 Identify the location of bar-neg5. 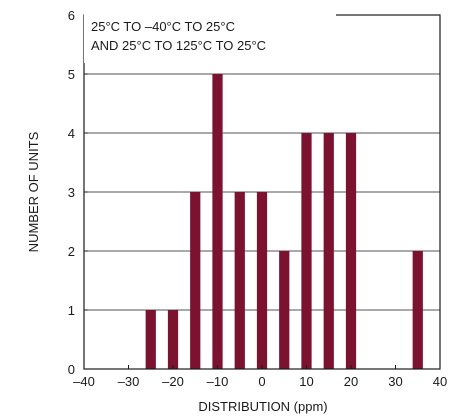
(239, 280).